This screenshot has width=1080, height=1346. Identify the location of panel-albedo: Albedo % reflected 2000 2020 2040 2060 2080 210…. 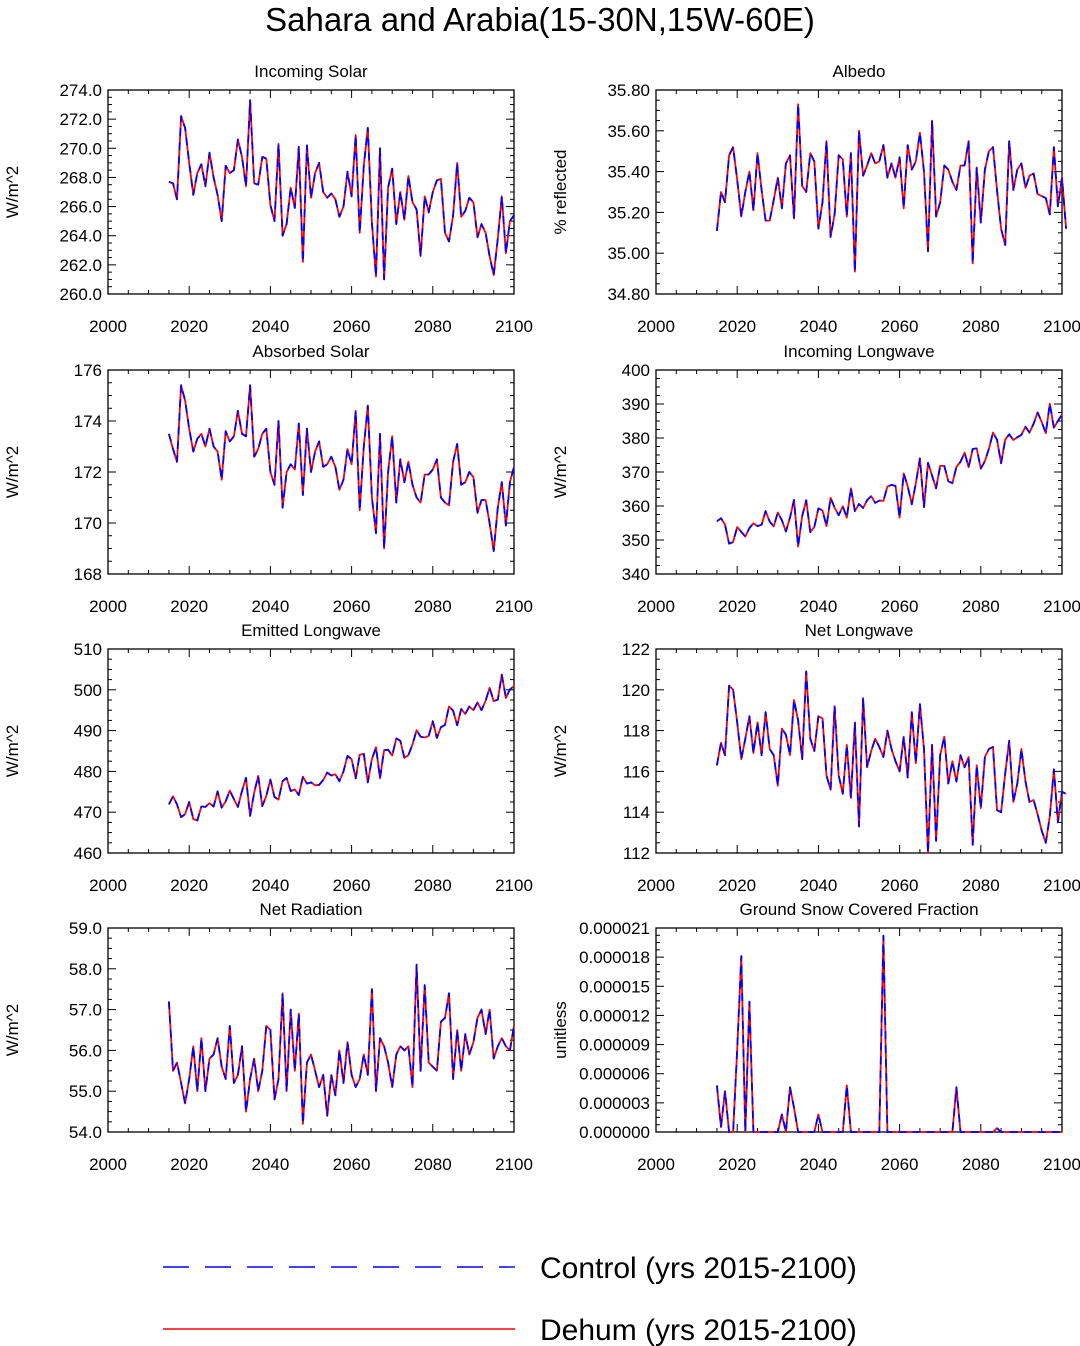
(815, 199).